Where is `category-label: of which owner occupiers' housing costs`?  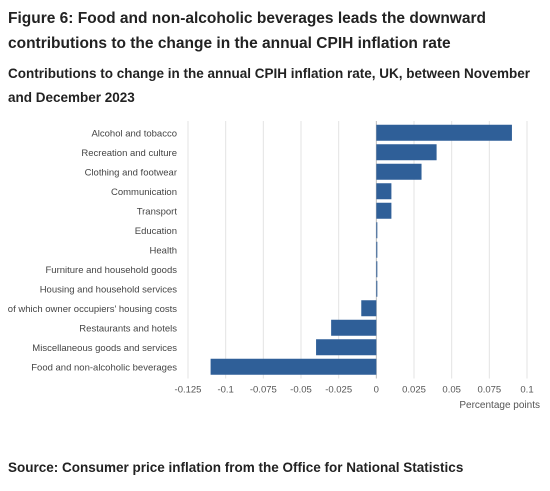
category-label: of which owner occupiers' housing costs is located at coordinates (92, 309).